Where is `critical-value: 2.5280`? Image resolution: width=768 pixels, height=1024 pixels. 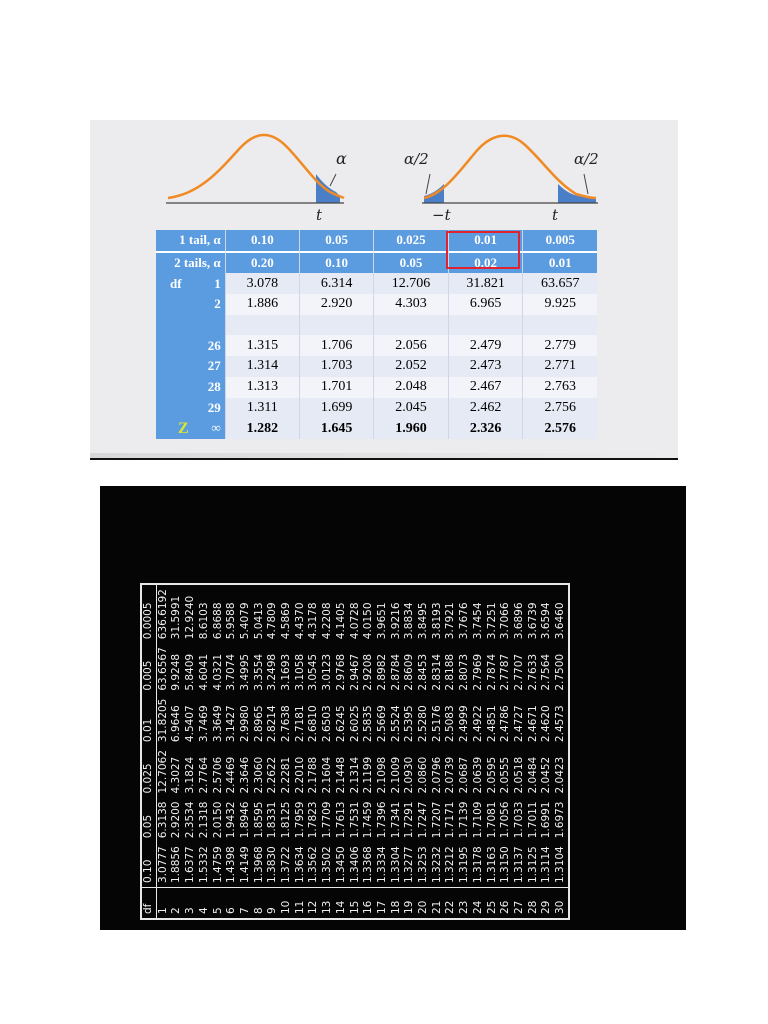
critical-value: 2.5280 is located at coordinates (423, 724).